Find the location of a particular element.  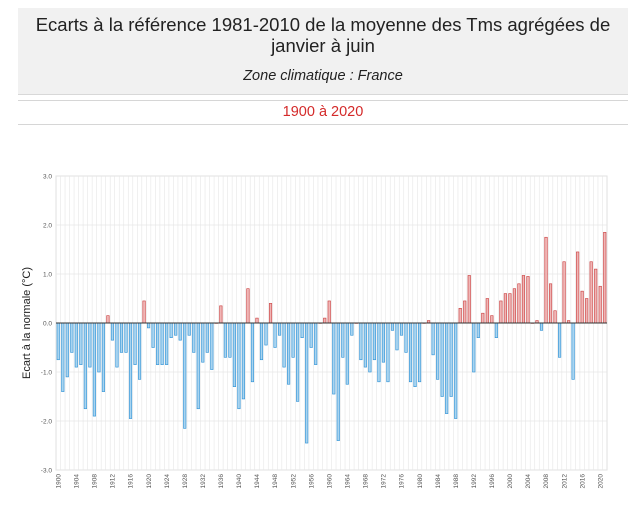

bar-1919 is located at coordinates (144, 312).